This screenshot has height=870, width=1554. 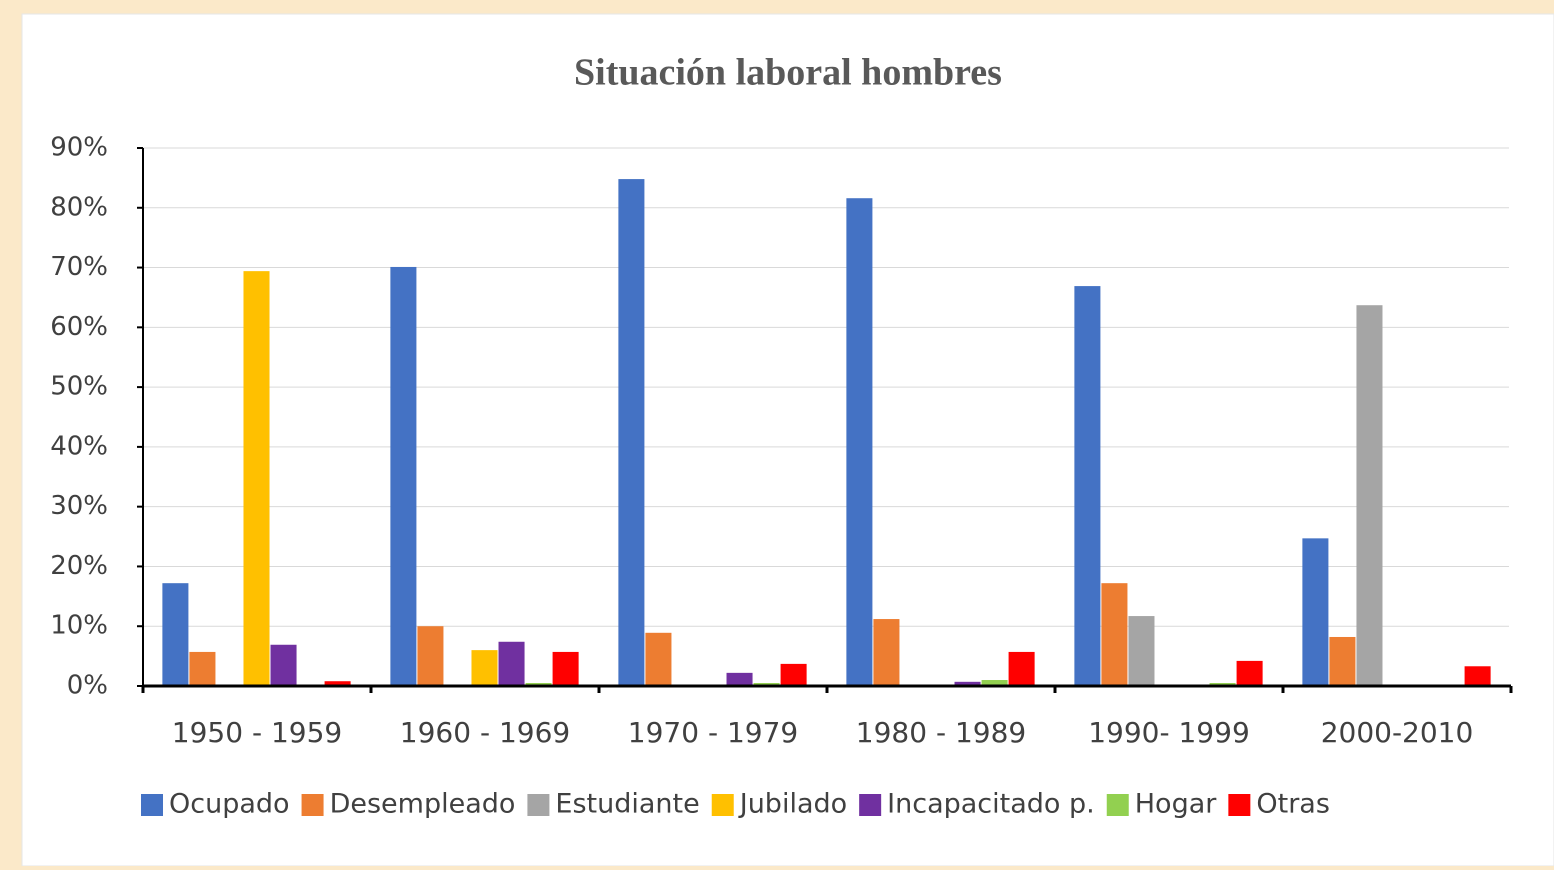 What do you see at coordinates (485, 732) in the screenshot?
I see `x-tick-label: 1960 - 1969` at bounding box center [485, 732].